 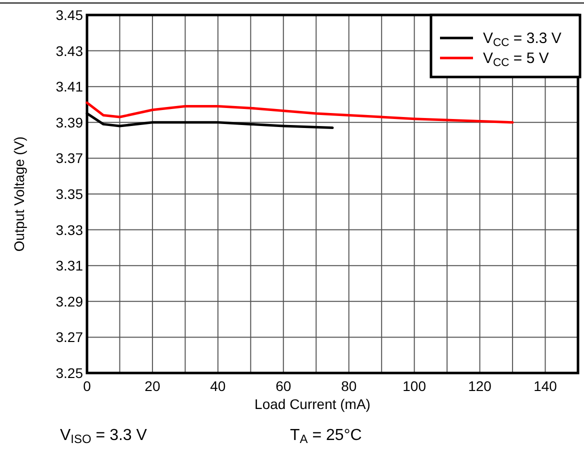 I want to click on x-tick-label: 20, so click(x=152, y=386).